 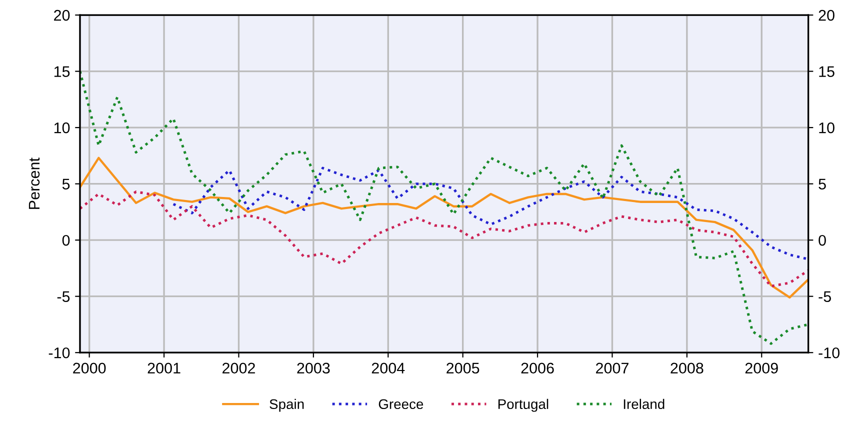 What do you see at coordinates (761, 368) in the screenshot?
I see `x-tick-label: 2009` at bounding box center [761, 368].